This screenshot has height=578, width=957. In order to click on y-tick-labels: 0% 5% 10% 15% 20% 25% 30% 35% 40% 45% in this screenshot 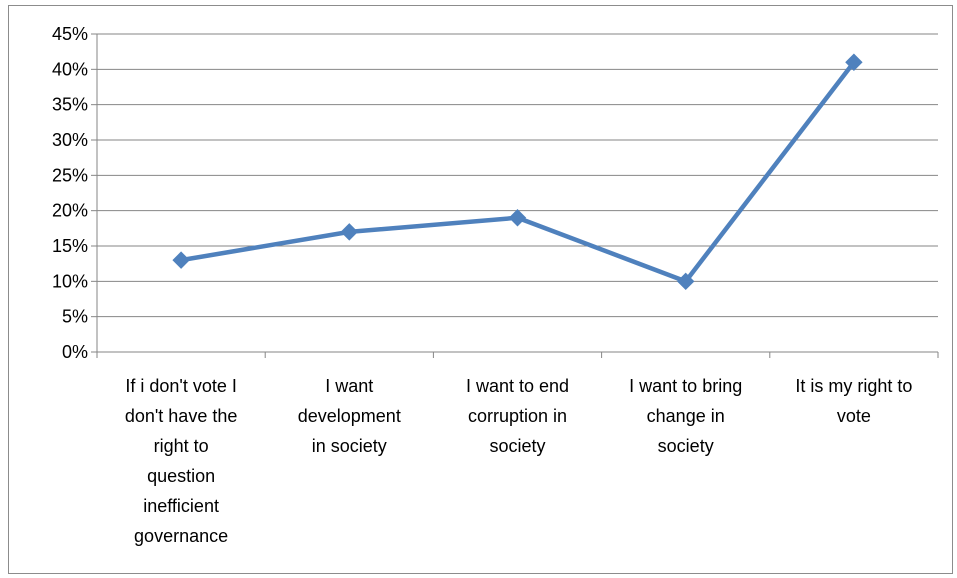, I will do `click(70, 193)`.